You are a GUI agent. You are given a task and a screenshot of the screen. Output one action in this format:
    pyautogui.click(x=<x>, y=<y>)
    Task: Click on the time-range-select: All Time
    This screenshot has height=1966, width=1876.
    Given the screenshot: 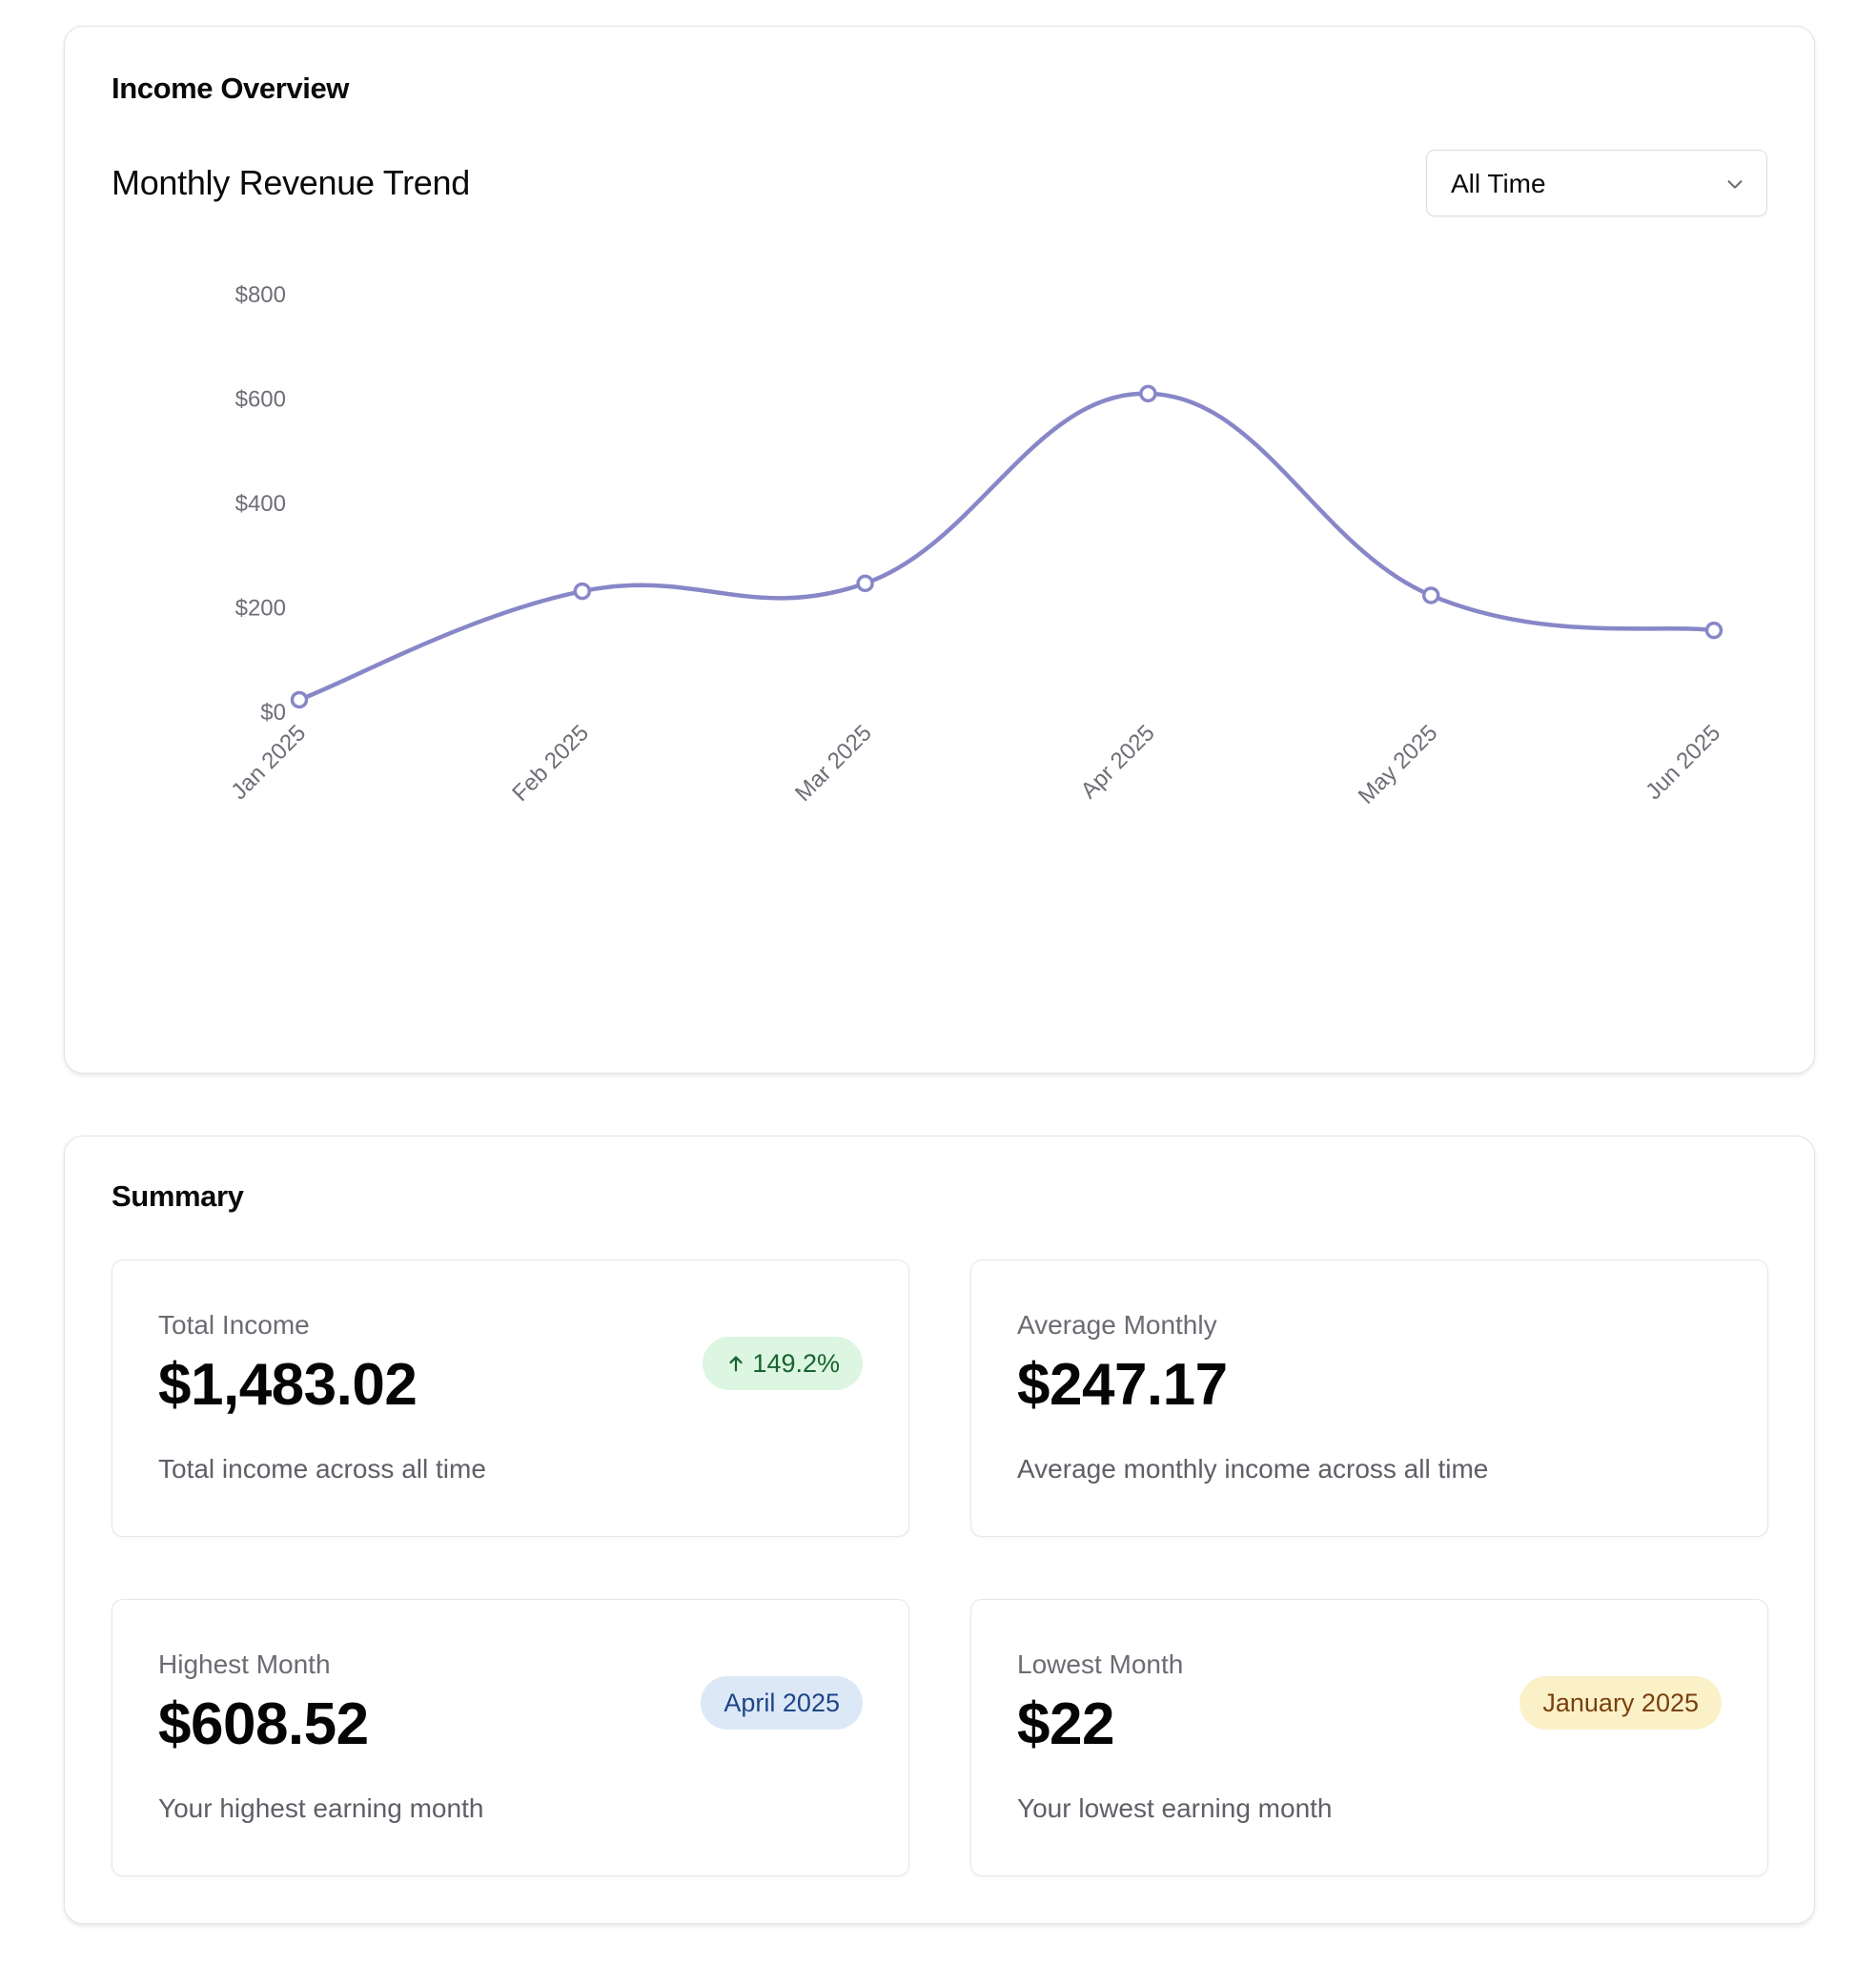 What is the action you would take?
    pyautogui.click(x=1596, y=183)
    